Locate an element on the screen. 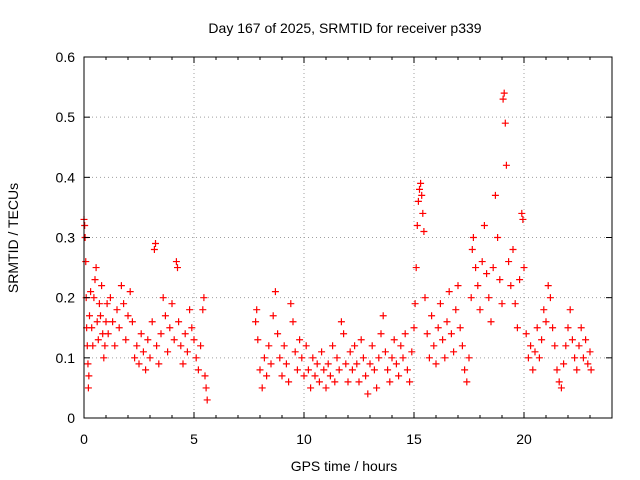 Image resolution: width=640 pixels, height=480 pixels. y-tick-label: 0.2 is located at coordinates (66, 298).